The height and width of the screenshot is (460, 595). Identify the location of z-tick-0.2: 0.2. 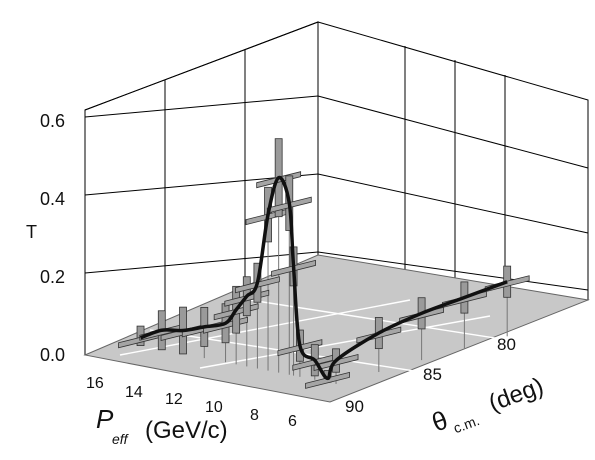
(52, 277).